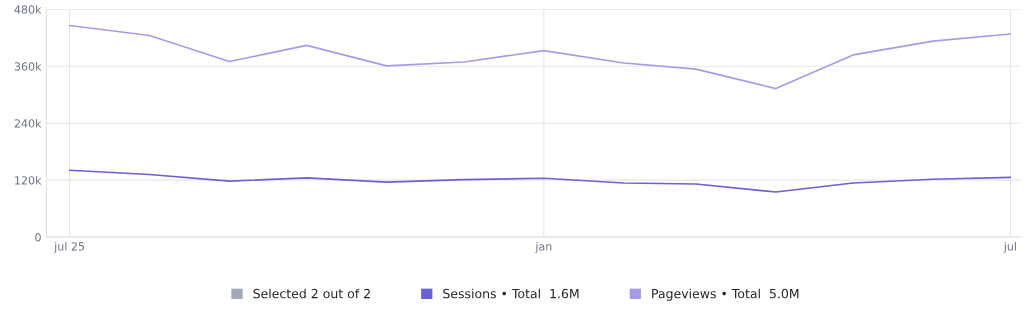 This screenshot has height=312, width=1031. Describe the element at coordinates (28, 180) in the screenshot. I see `y-tick-label: 120k` at that location.